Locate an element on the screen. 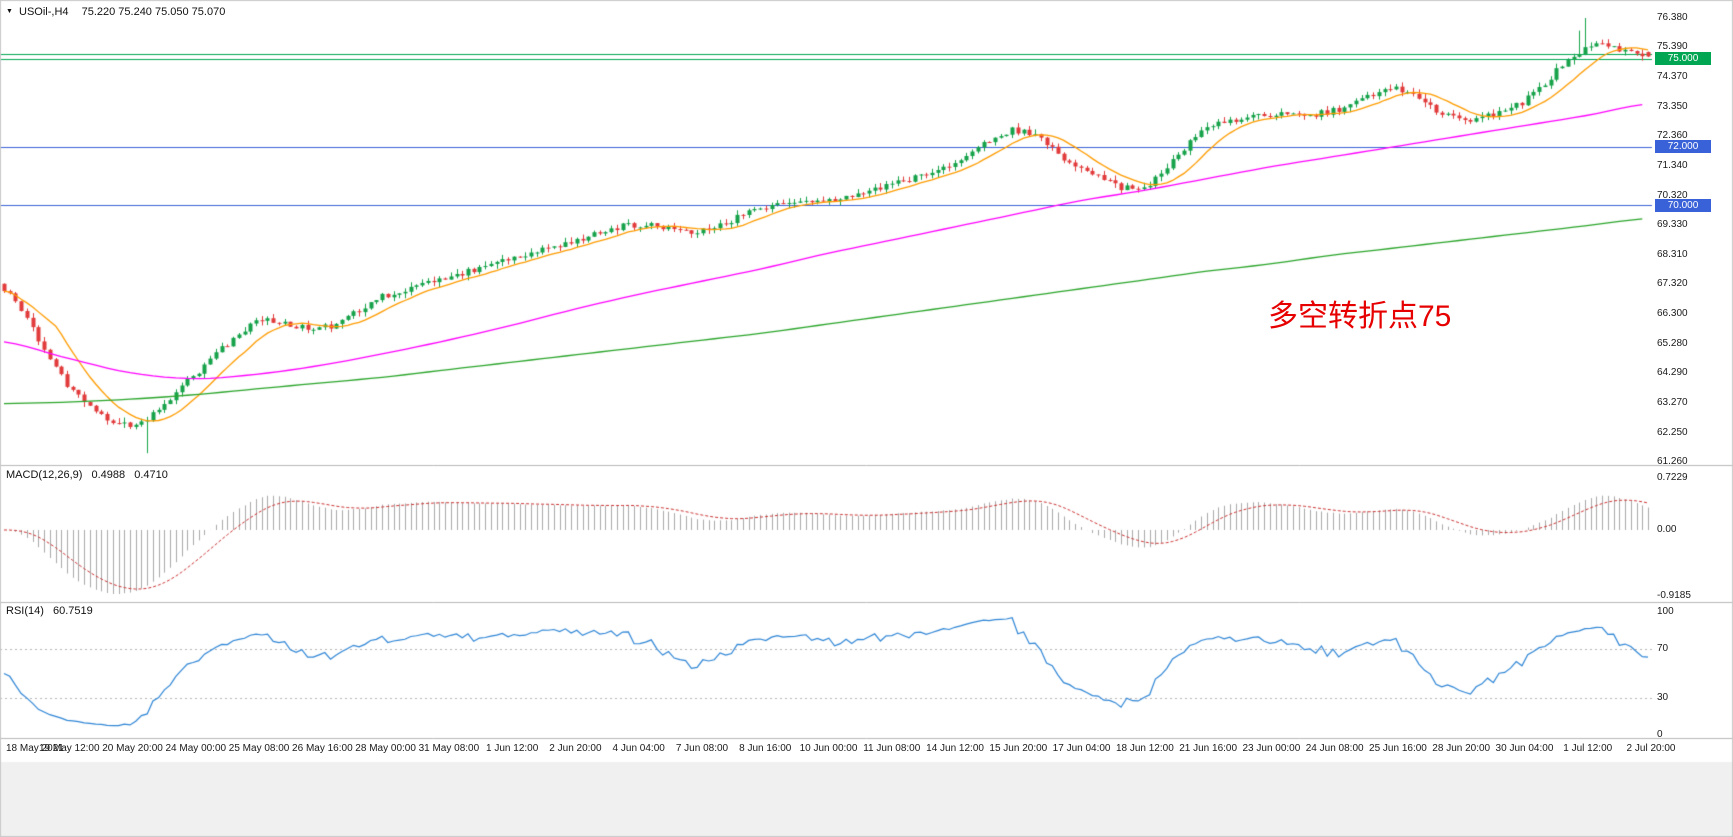 This screenshot has width=1733, height=837. time-axis-label: 28 May 00:00 is located at coordinates (385, 748).